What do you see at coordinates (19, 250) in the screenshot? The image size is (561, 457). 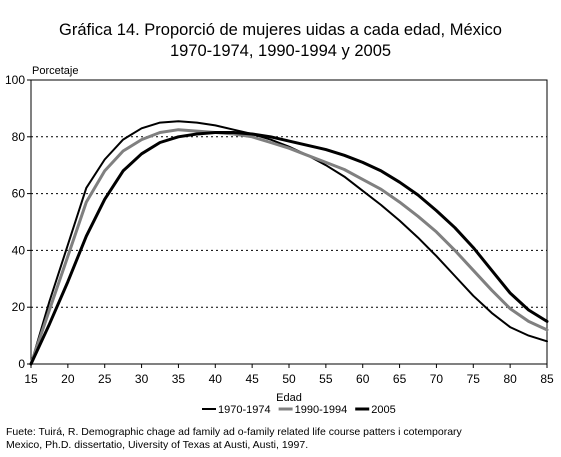 I see `y-tick-label: 40` at bounding box center [19, 250].